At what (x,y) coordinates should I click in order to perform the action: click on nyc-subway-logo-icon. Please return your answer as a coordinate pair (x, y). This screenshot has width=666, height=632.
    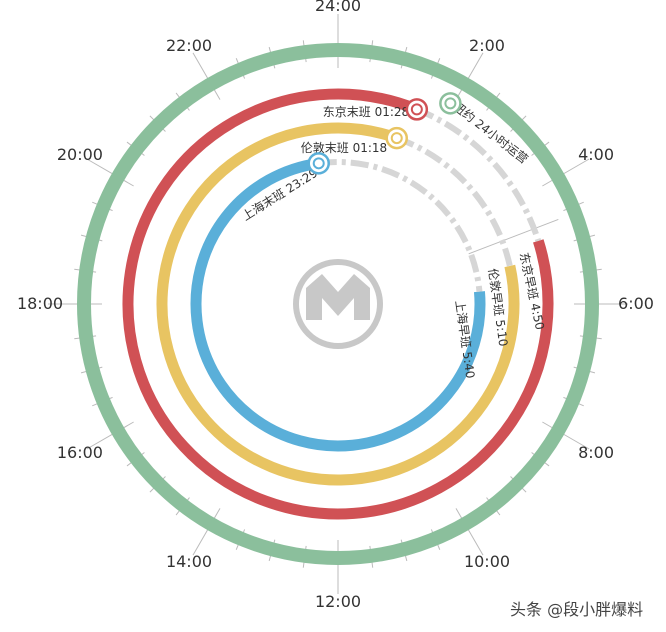
    Looking at the image, I should click on (450, 103).